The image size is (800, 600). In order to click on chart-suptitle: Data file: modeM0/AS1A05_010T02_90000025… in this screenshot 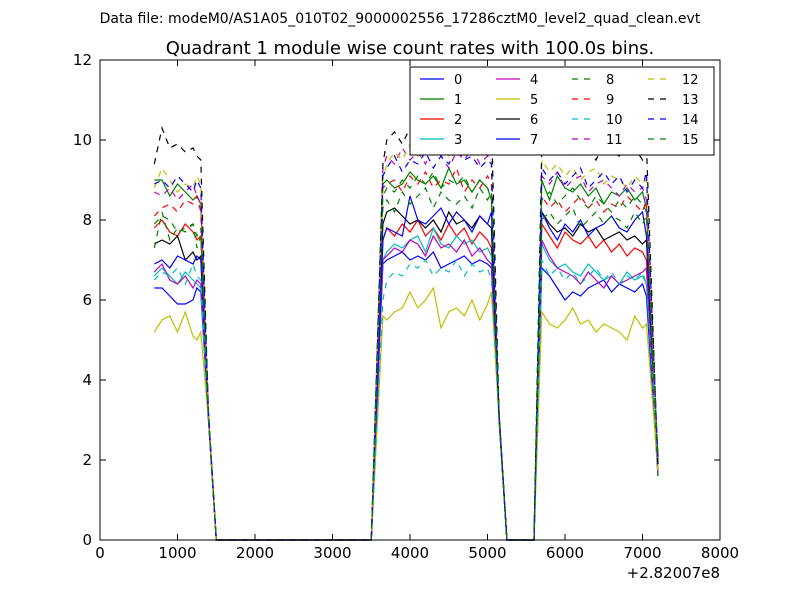, I will do `click(400, 19)`.